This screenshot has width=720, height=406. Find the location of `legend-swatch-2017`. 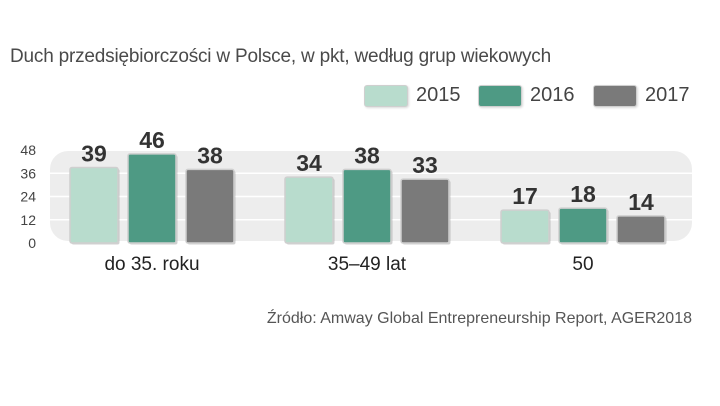

legend-swatch-2017 is located at coordinates (615, 96).